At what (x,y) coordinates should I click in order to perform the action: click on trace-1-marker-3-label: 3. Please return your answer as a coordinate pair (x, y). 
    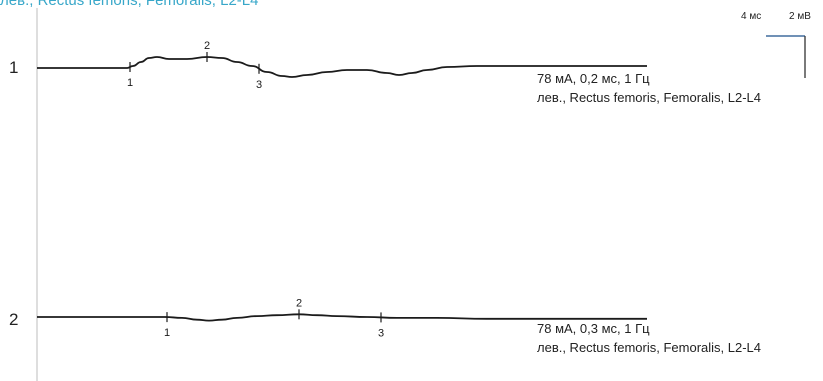
    Looking at the image, I should click on (259, 85).